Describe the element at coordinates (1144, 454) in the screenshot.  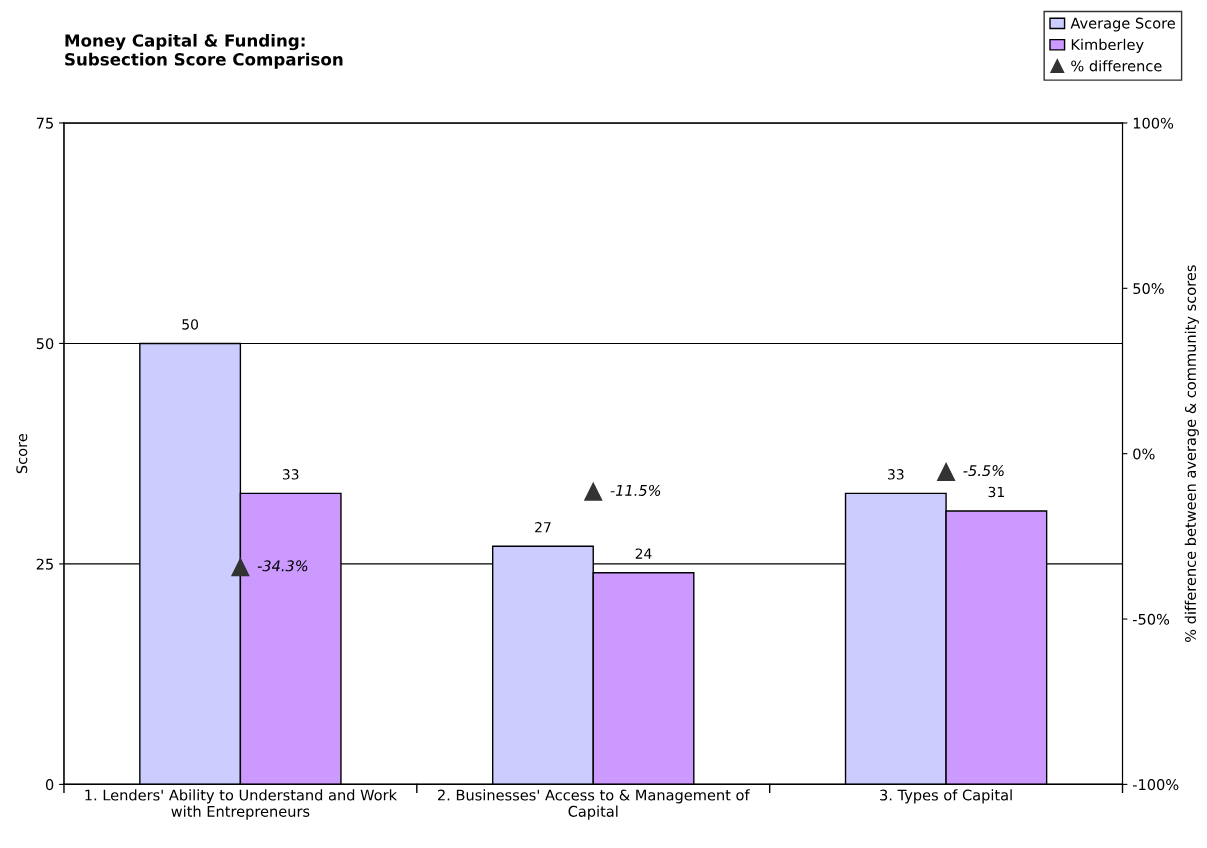
I see `y2-tick-label: 0%` at that location.